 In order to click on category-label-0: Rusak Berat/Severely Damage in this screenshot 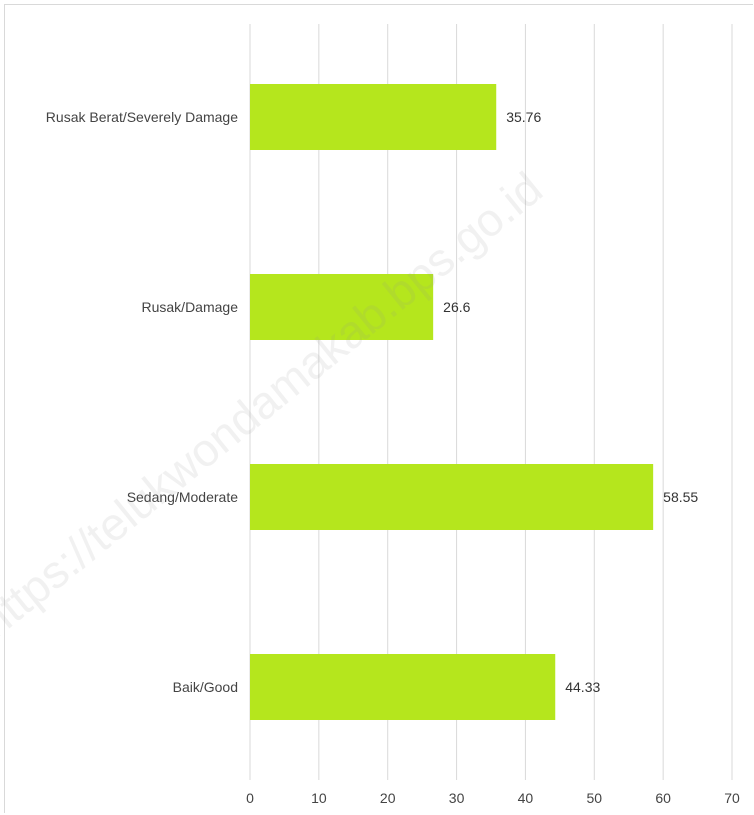, I will do `click(142, 117)`.